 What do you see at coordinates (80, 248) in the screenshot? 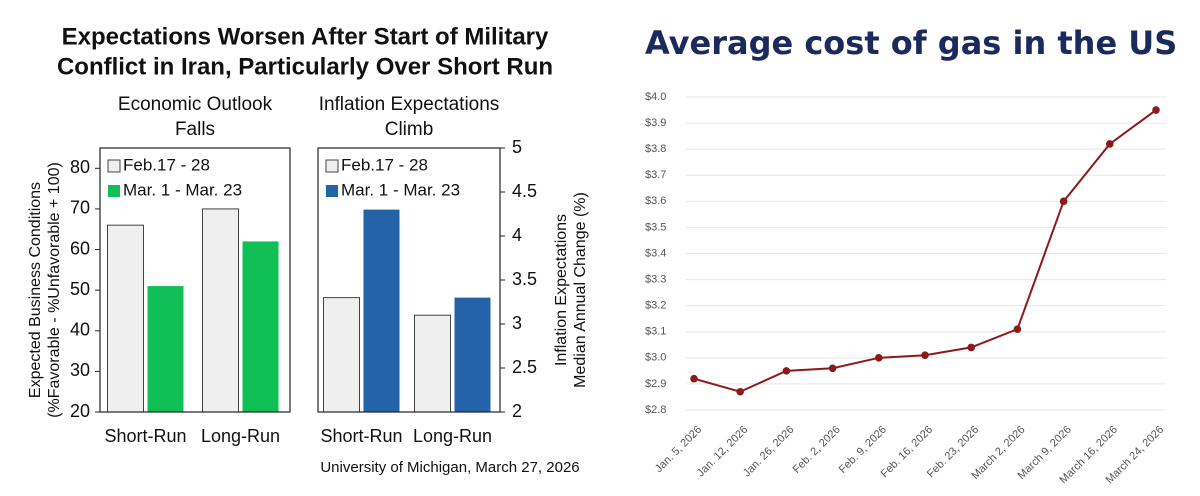
I see `y-tick-label: 60` at bounding box center [80, 248].